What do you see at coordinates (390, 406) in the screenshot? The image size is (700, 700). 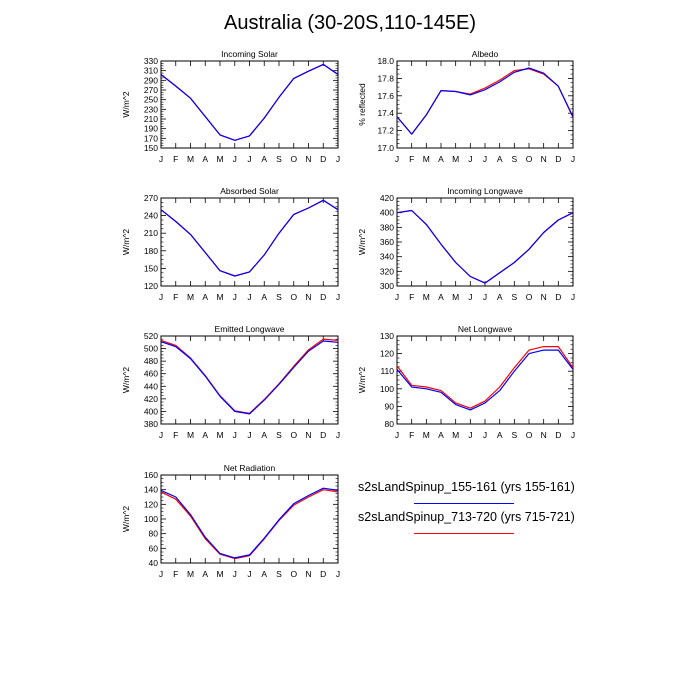 I see `y-tick-label: 90` at bounding box center [390, 406].